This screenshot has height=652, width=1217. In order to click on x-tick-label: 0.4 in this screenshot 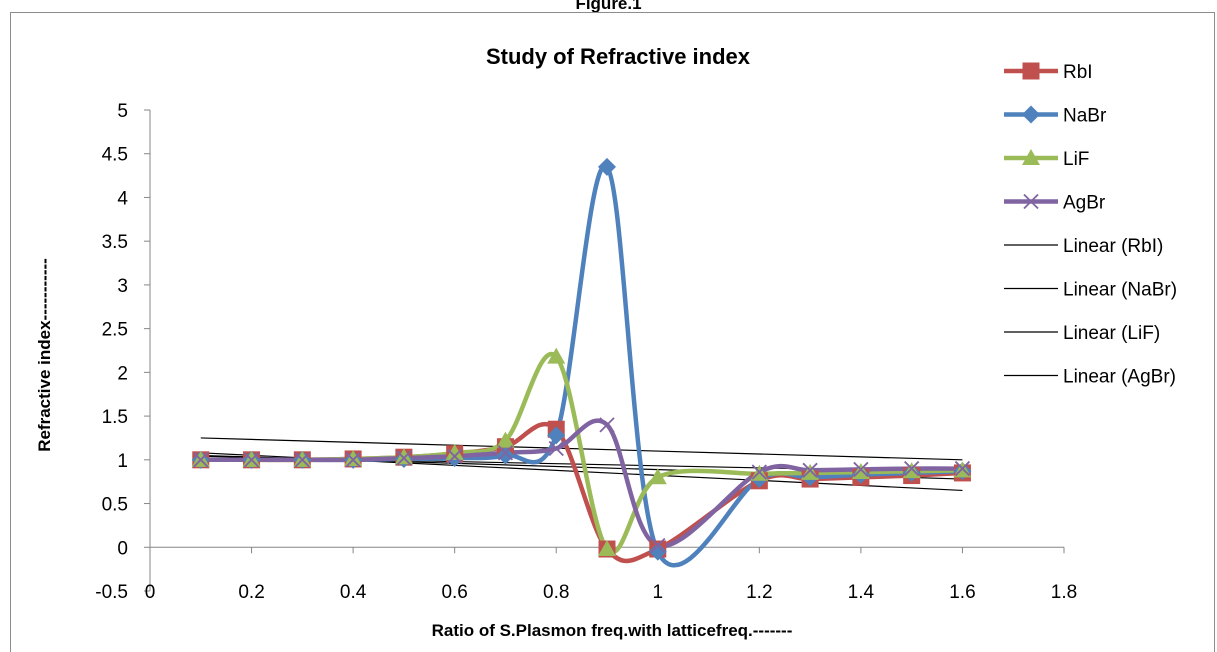, I will do `click(353, 592)`.